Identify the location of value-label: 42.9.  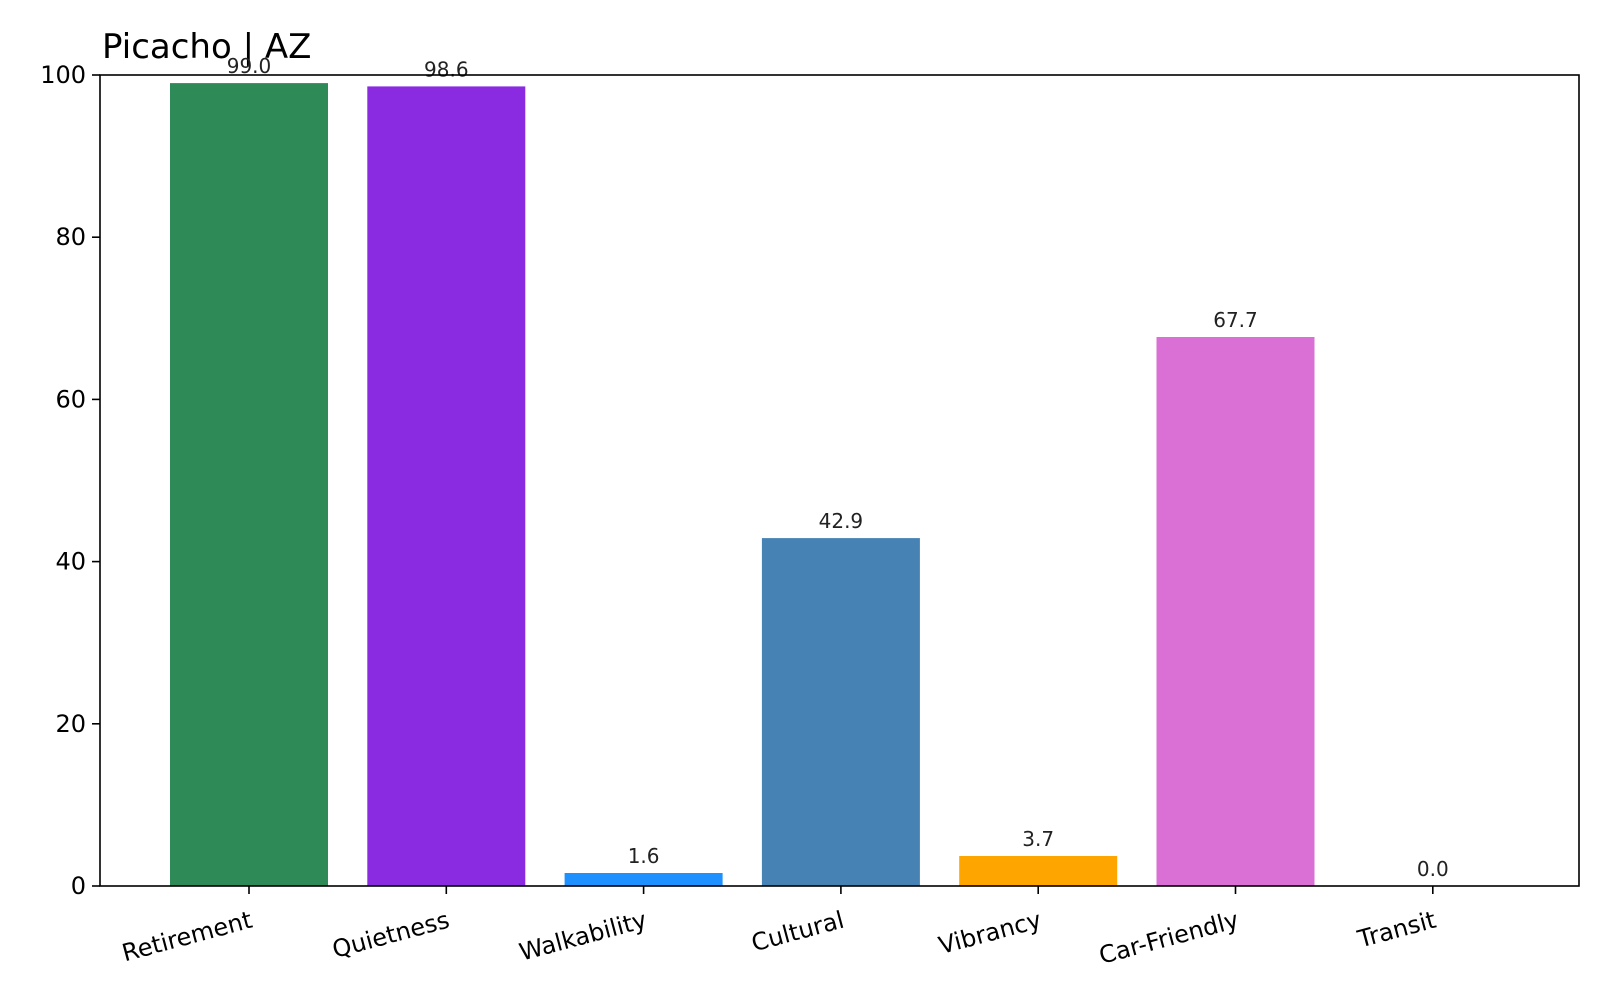
(841, 521).